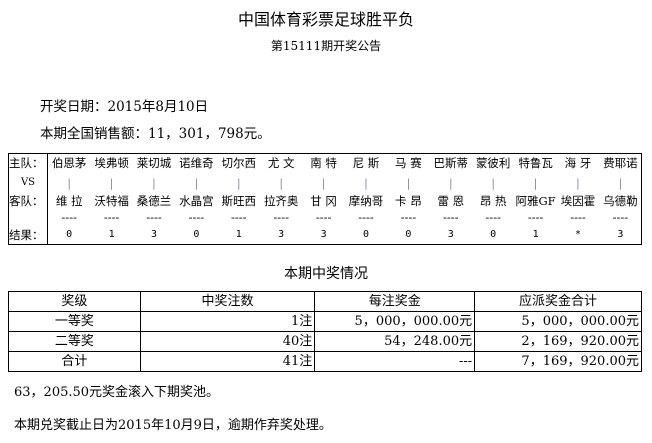  I want to click on away-team: 维 拉, so click(69, 201).